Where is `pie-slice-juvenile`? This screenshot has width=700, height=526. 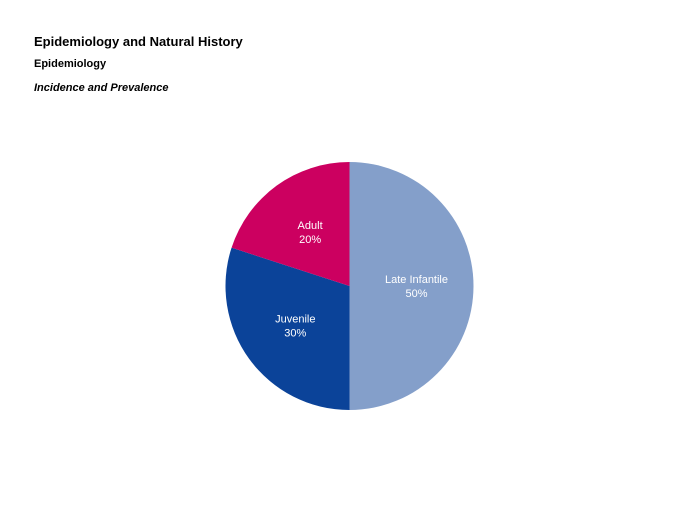
pie-slice-juvenile is located at coordinates (287, 328).